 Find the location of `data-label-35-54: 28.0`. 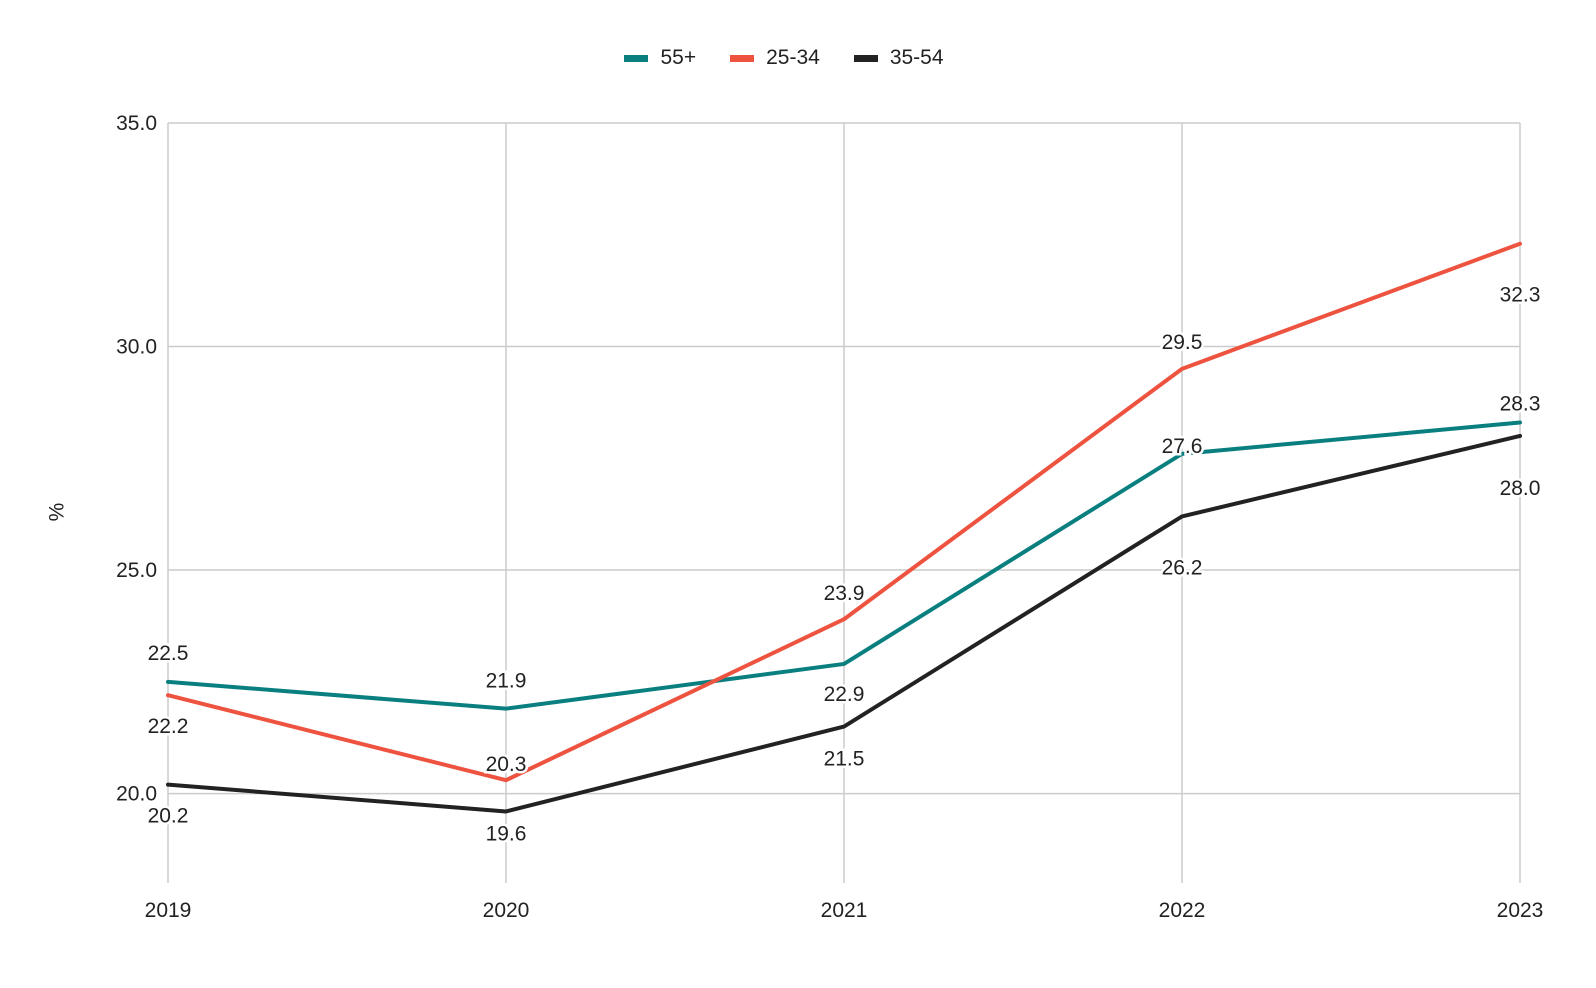

data-label-35-54: 28.0 is located at coordinates (1520, 488).